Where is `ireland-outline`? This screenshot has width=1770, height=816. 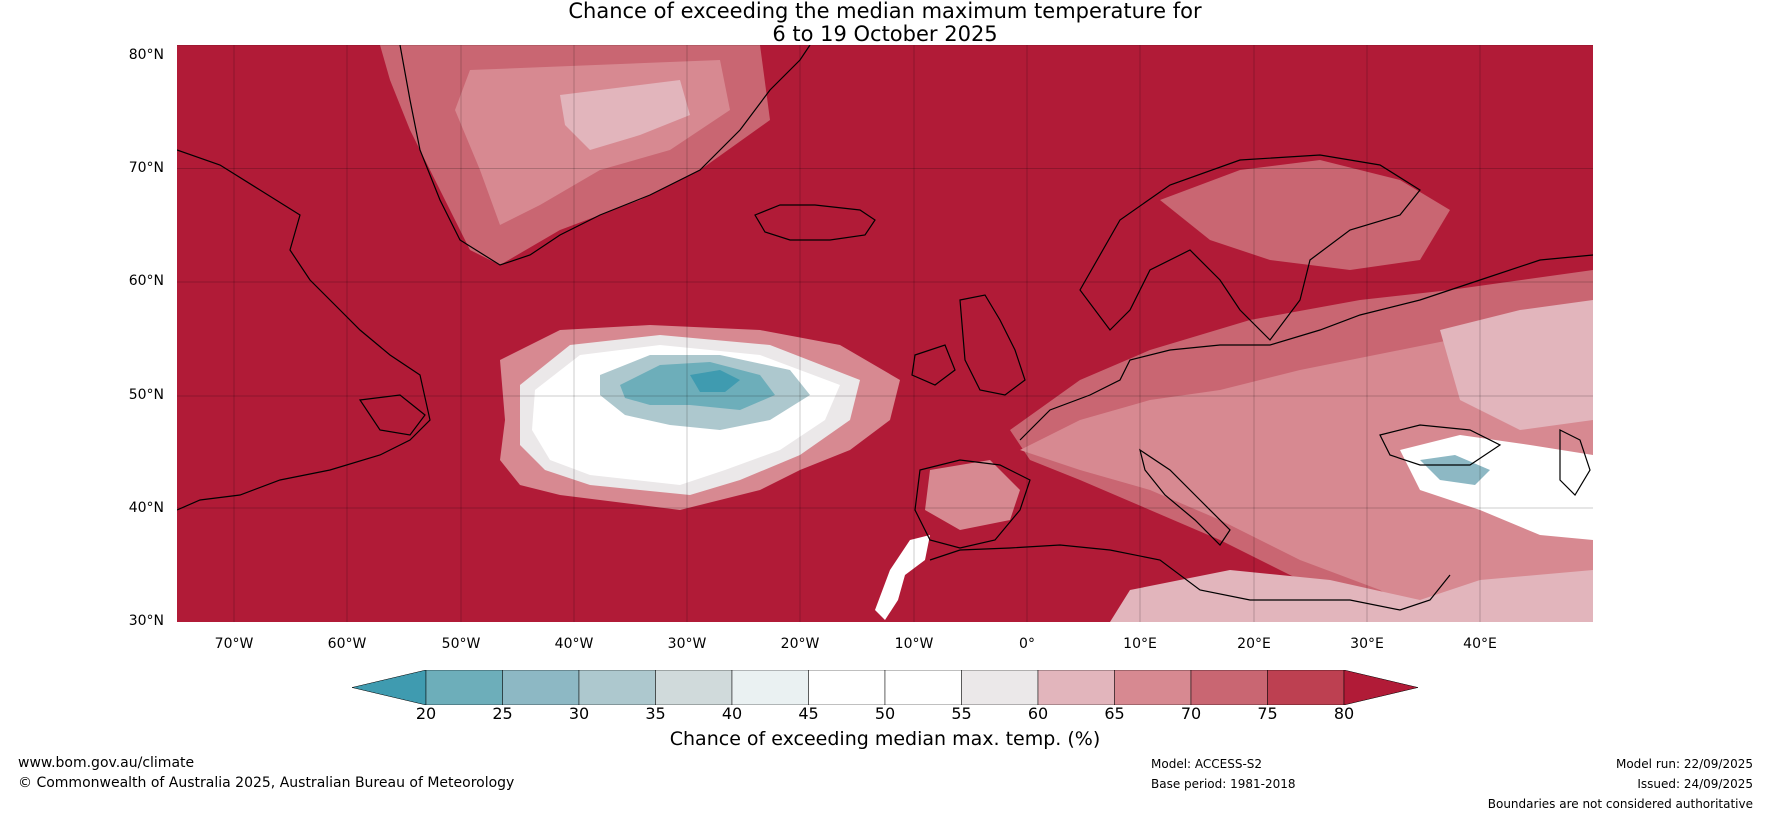
ireland-outline is located at coordinates (933, 365).